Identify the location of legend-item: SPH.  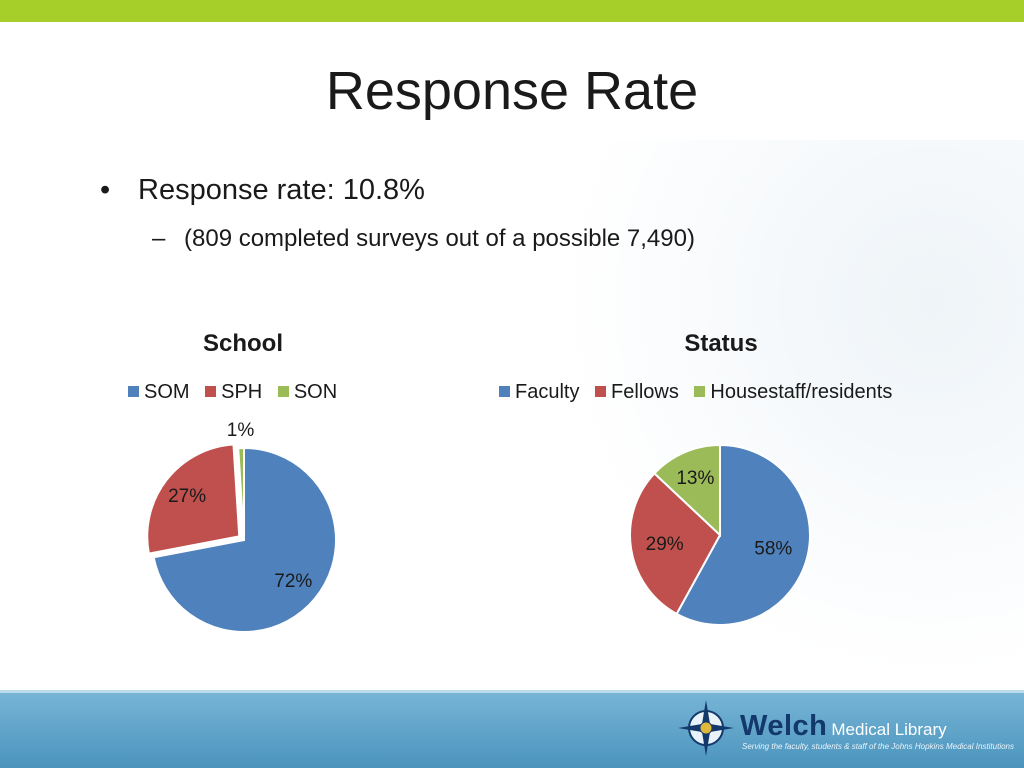
(233, 392).